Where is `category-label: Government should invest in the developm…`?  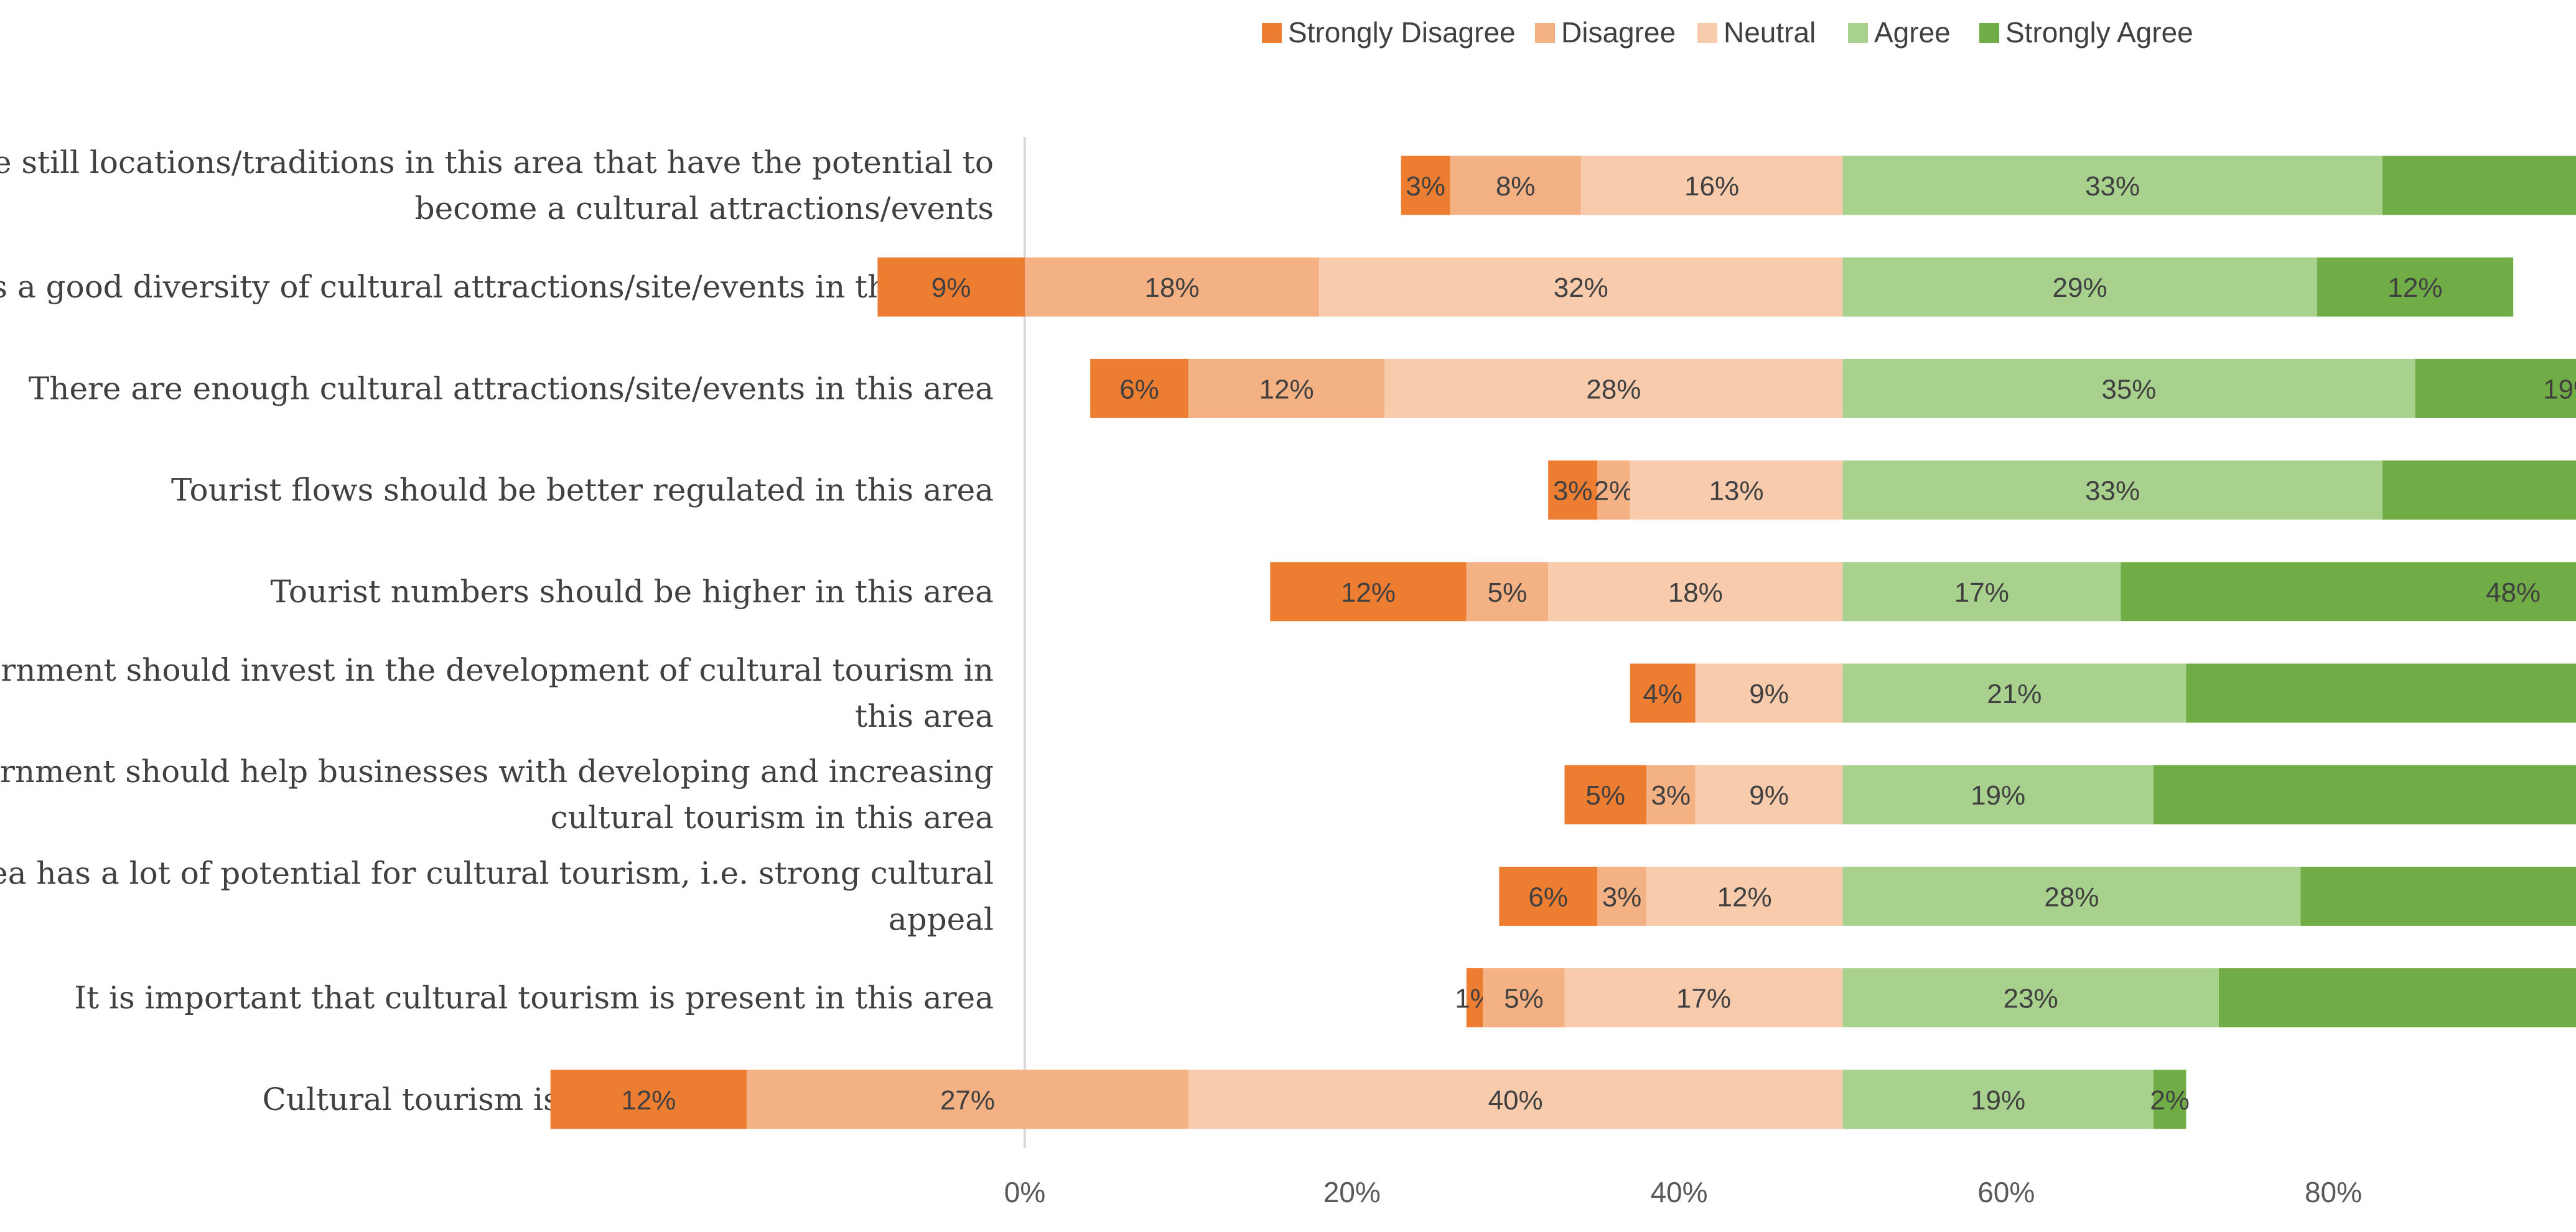 category-label: Government should invest in the developm… is located at coordinates (497, 693).